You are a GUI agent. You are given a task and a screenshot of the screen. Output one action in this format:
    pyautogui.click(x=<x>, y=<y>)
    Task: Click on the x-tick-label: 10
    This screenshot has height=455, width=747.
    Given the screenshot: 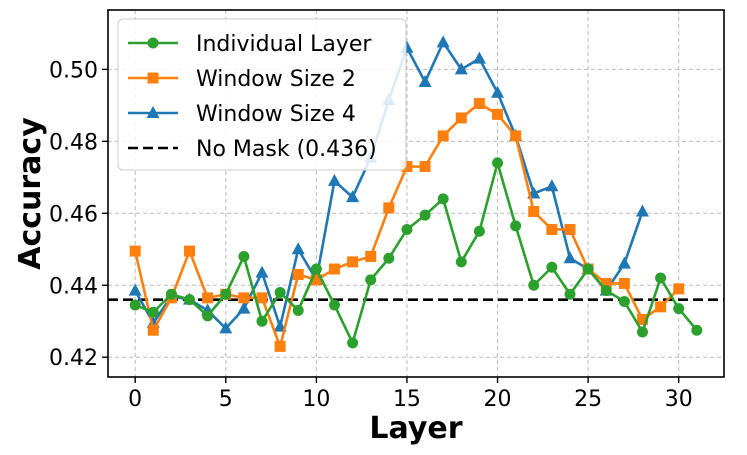 What is the action you would take?
    pyautogui.click(x=316, y=399)
    